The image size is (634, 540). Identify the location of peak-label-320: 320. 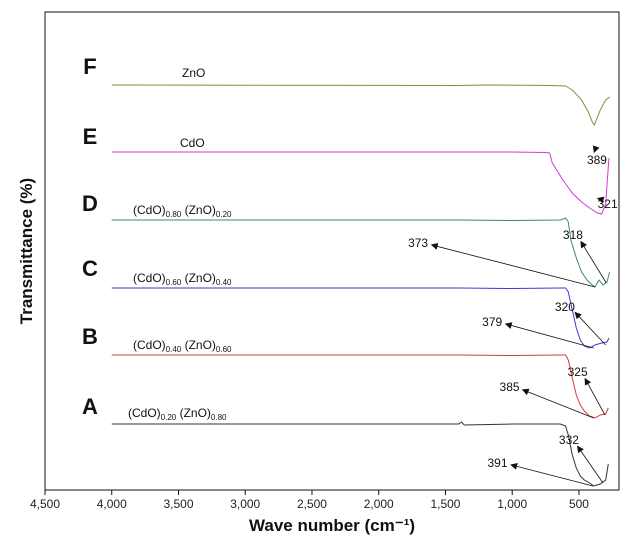
(565, 307).